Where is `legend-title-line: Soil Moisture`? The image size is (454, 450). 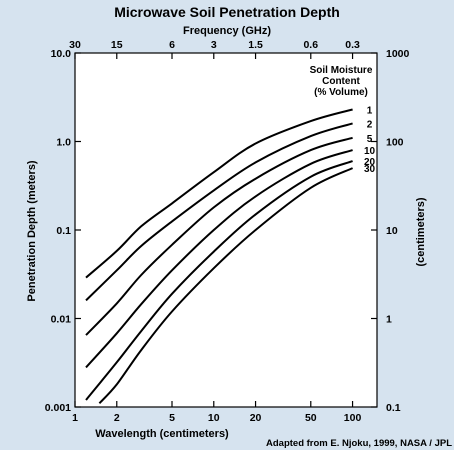
legend-title-line: Soil Moisture is located at coordinates (341, 70).